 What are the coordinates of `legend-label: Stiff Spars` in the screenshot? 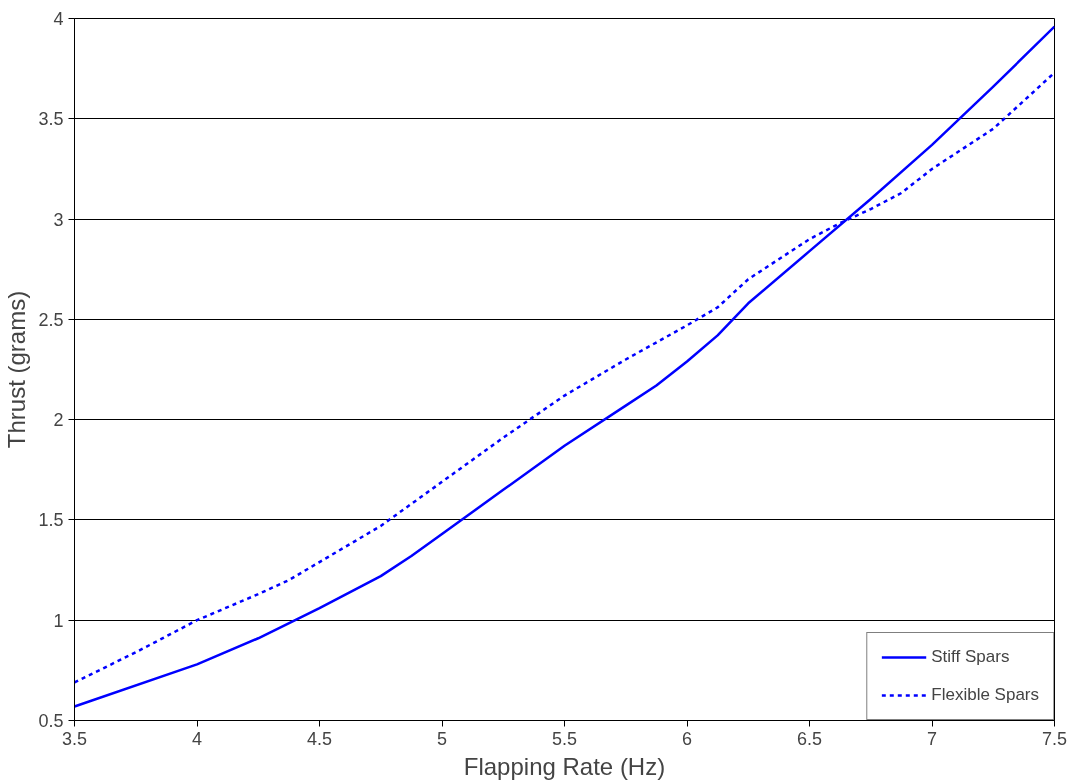 It's located at (970, 657).